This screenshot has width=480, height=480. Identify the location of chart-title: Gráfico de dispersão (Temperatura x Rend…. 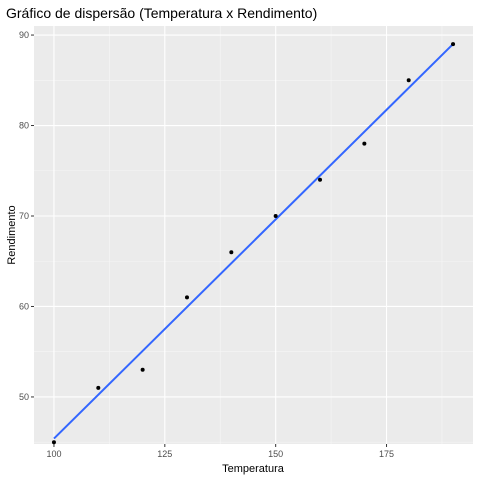
(161, 13).